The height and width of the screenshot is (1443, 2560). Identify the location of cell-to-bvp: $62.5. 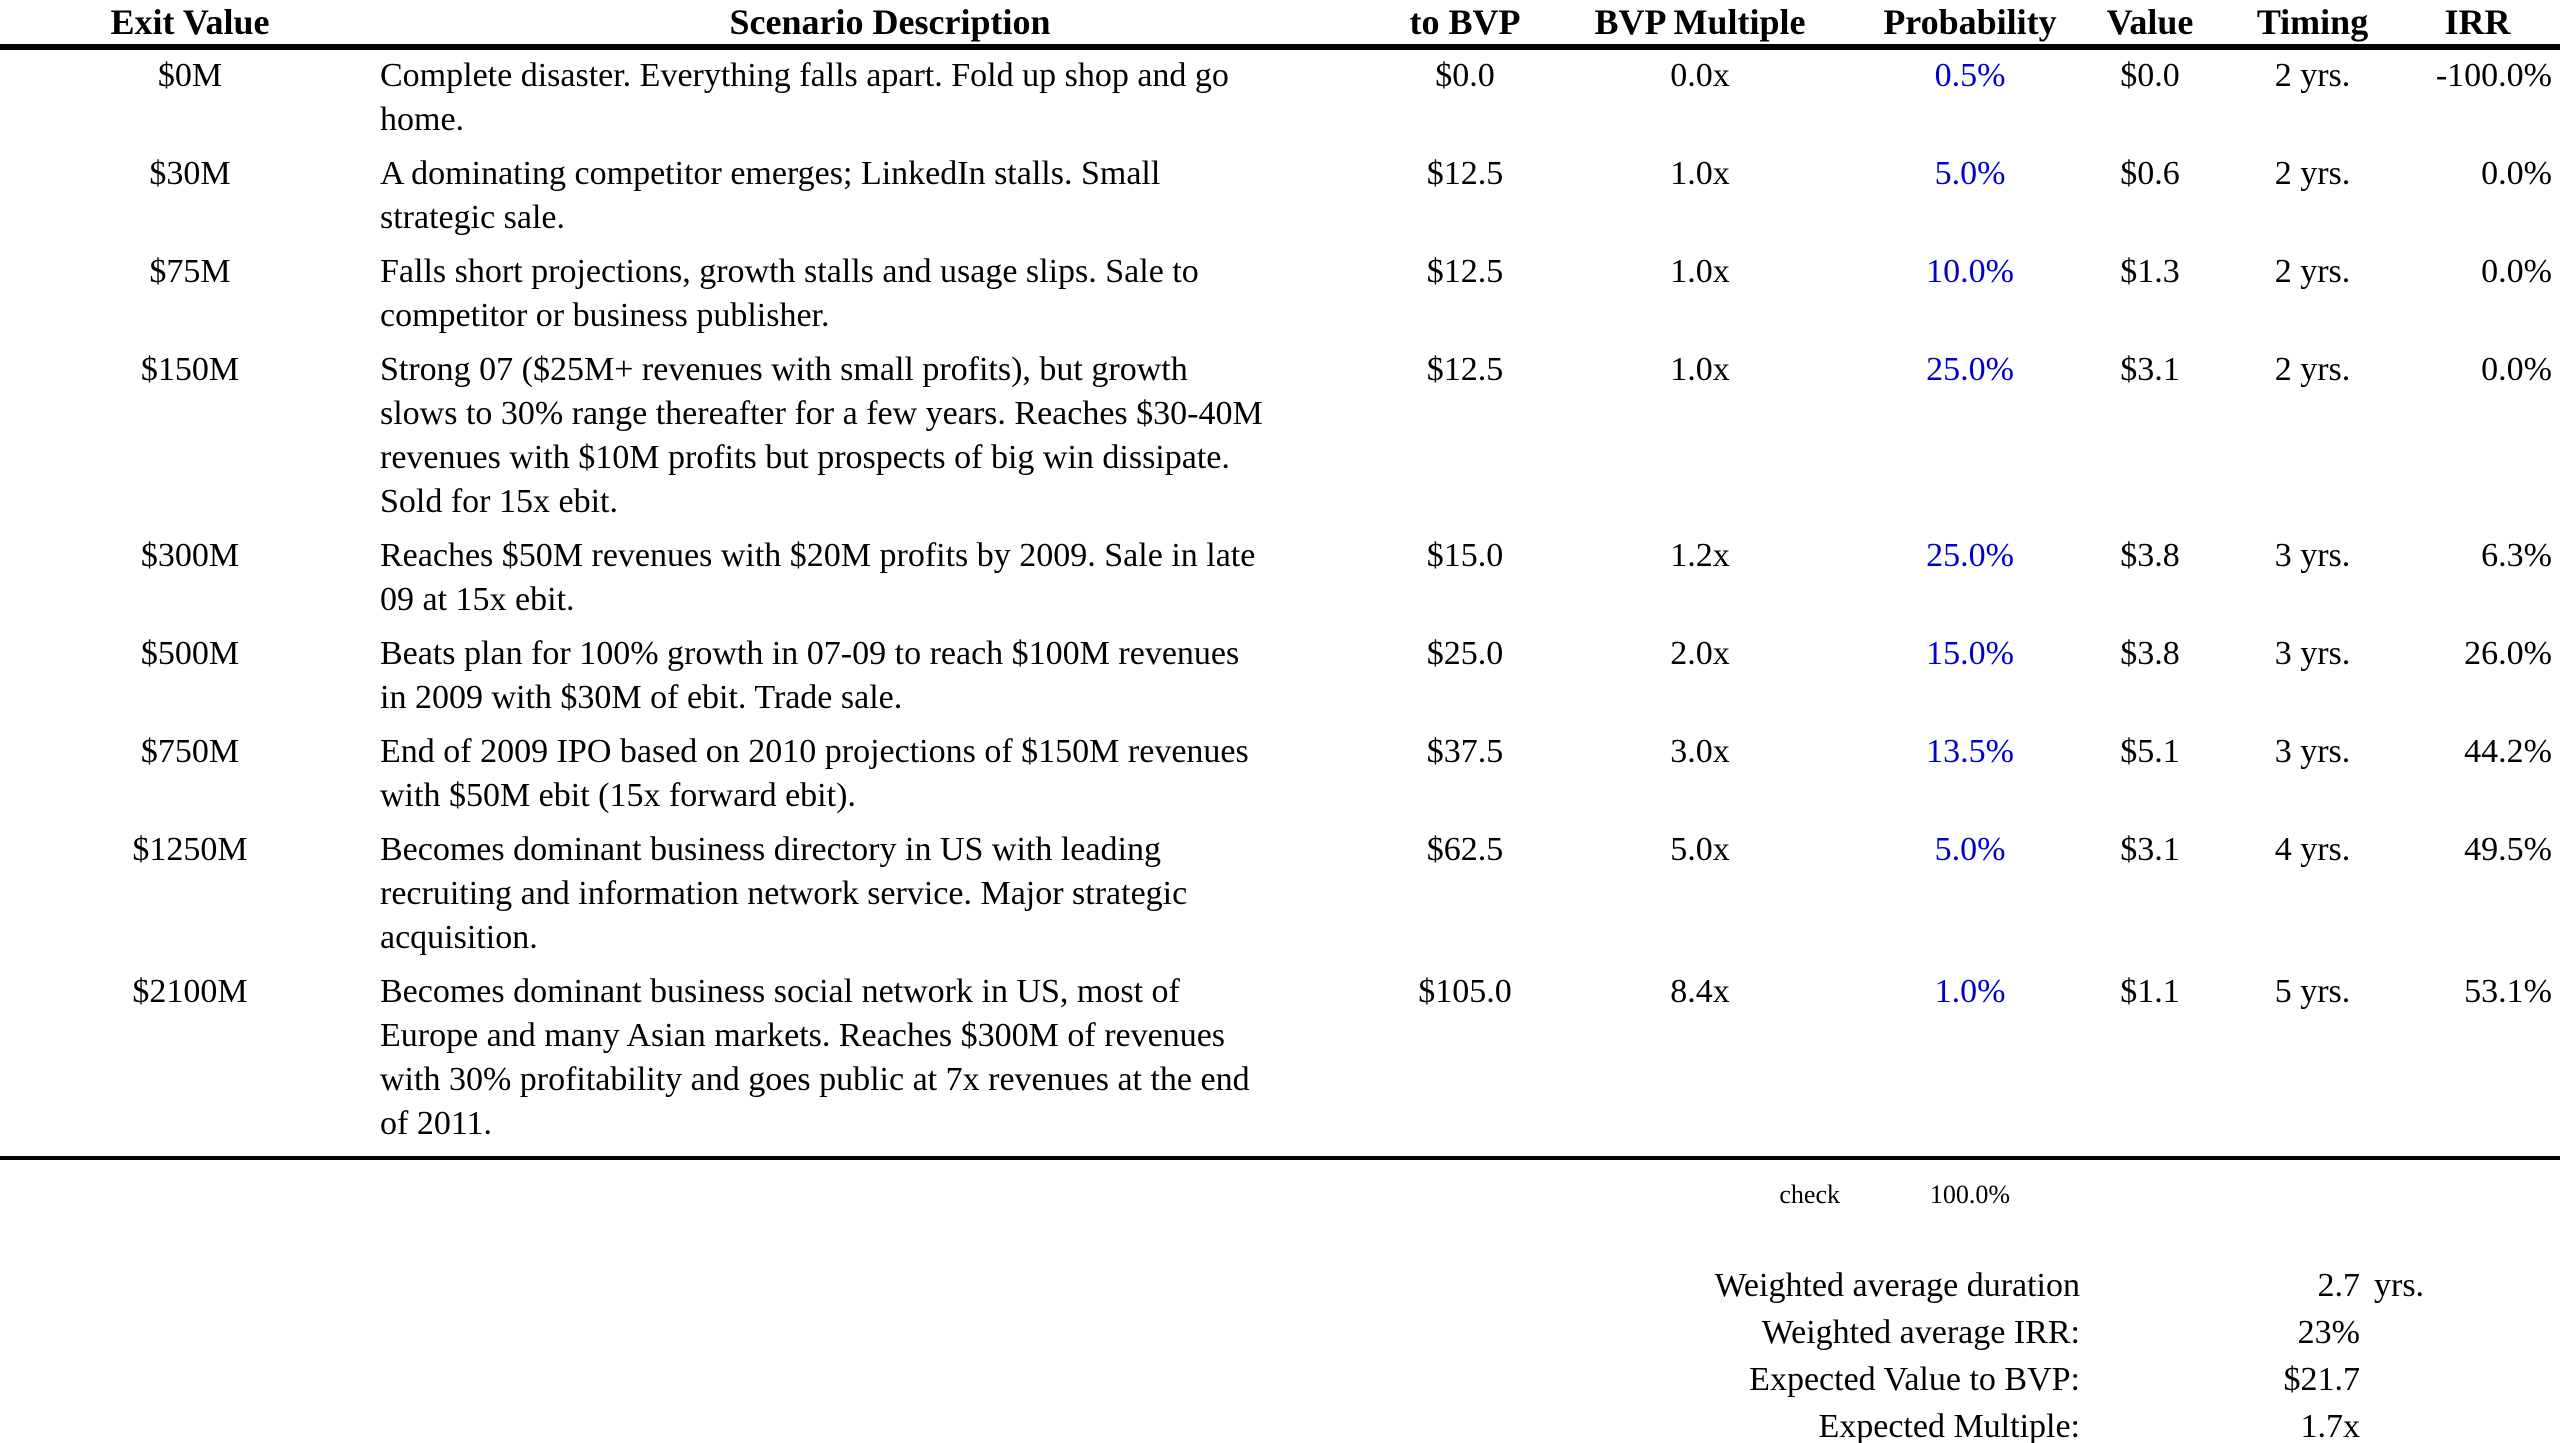
(1465, 849).